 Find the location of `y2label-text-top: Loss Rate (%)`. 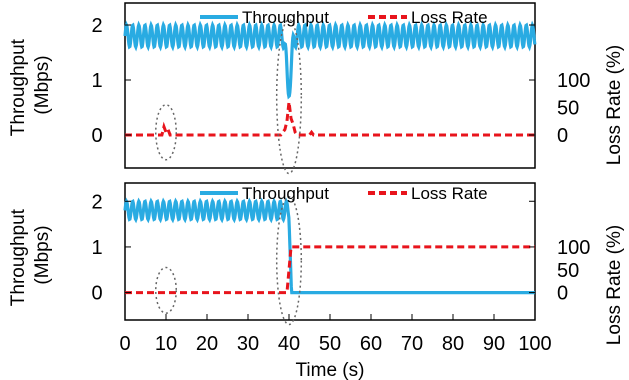

y2label-text-top: Loss Rate (%) is located at coordinates (614, 105).